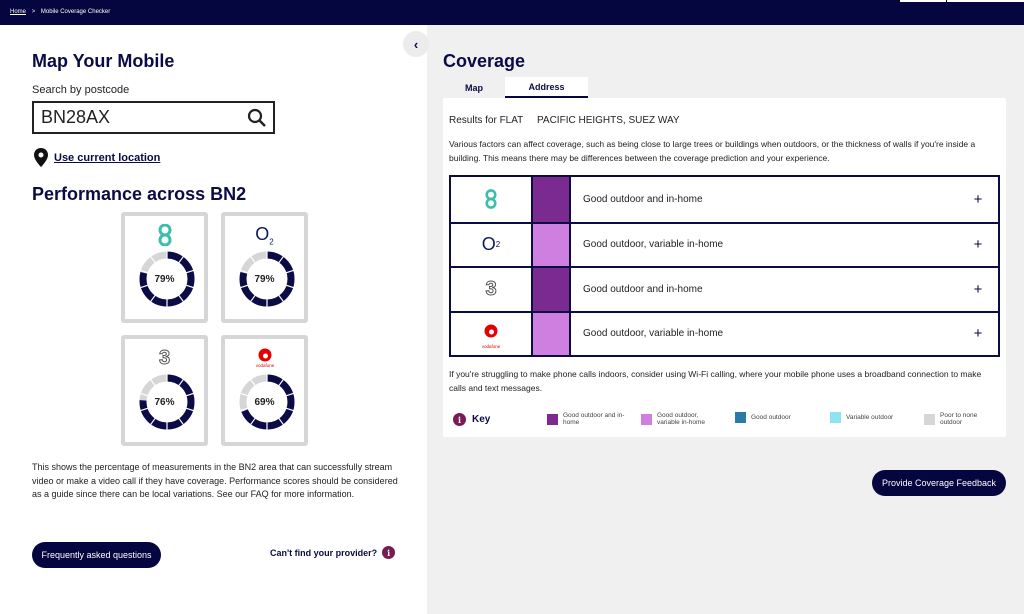 The height and width of the screenshot is (614, 1024). I want to click on coverage-title: Coverage, so click(484, 61).